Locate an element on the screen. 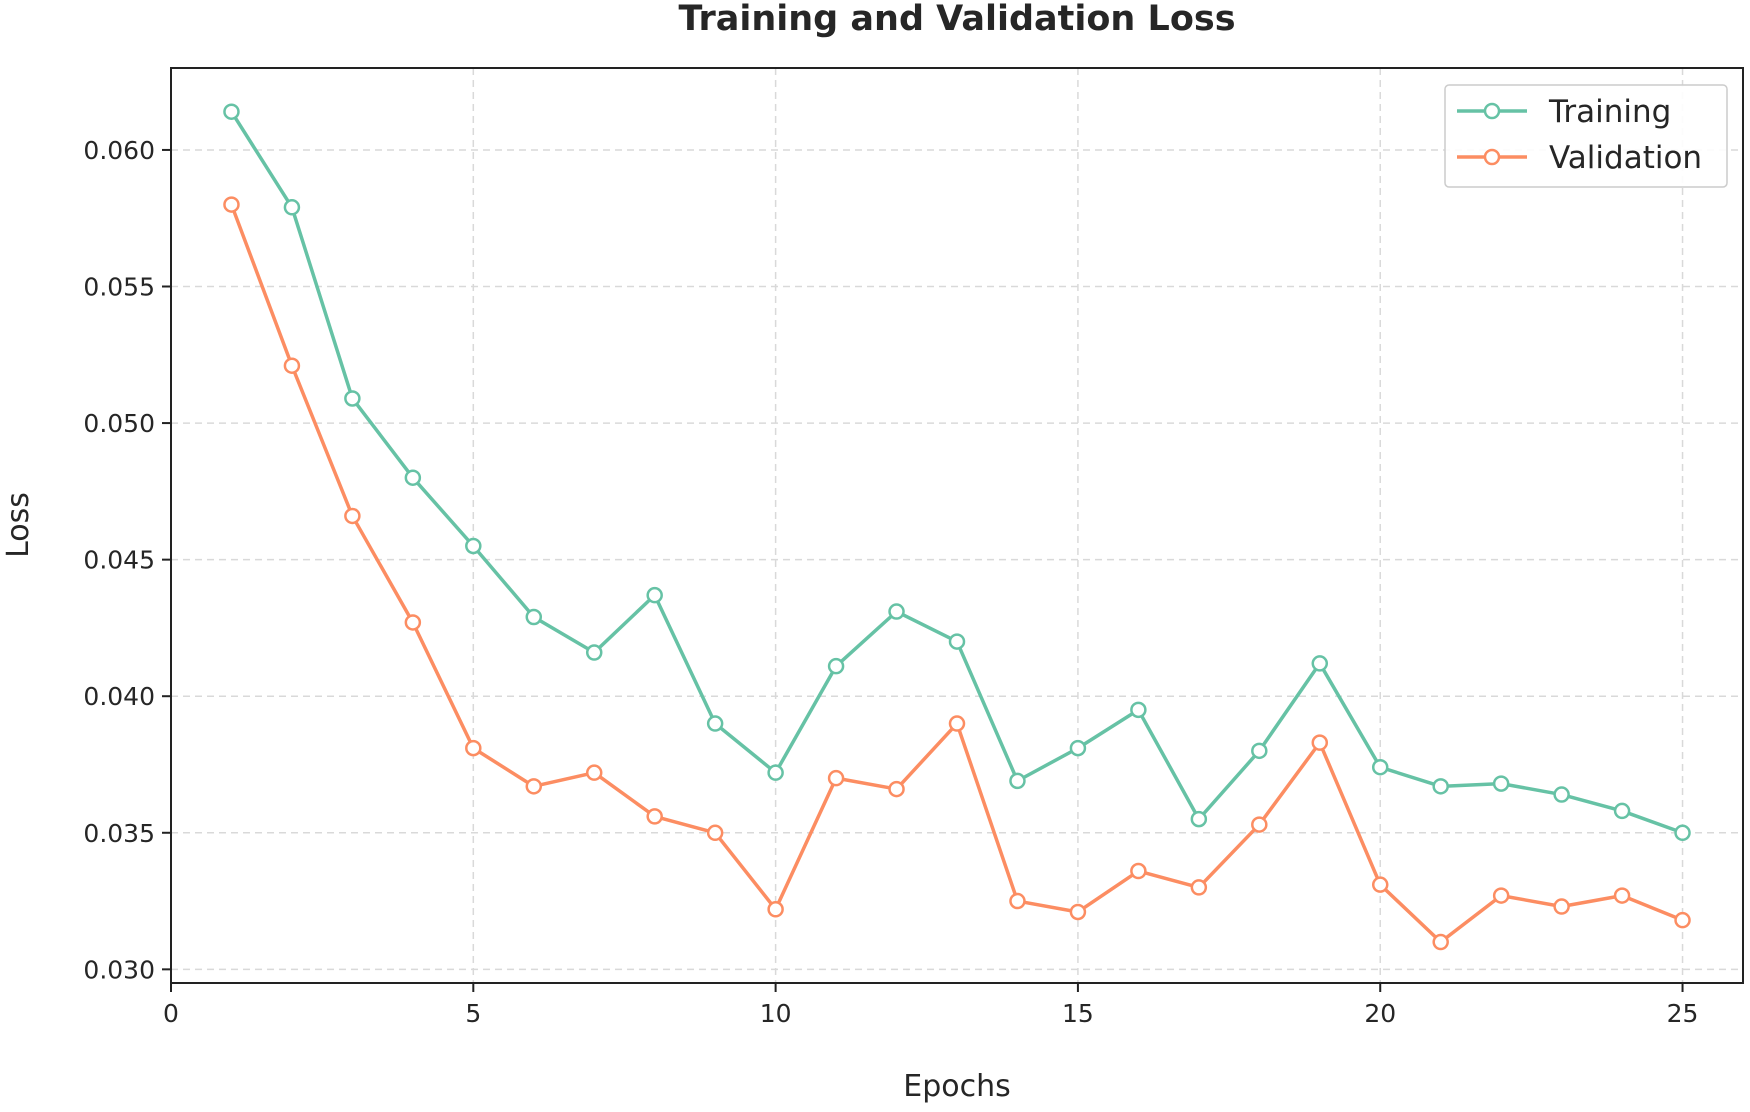 This screenshot has width=1750, height=1112. legend-marker-training is located at coordinates (1492, 111).